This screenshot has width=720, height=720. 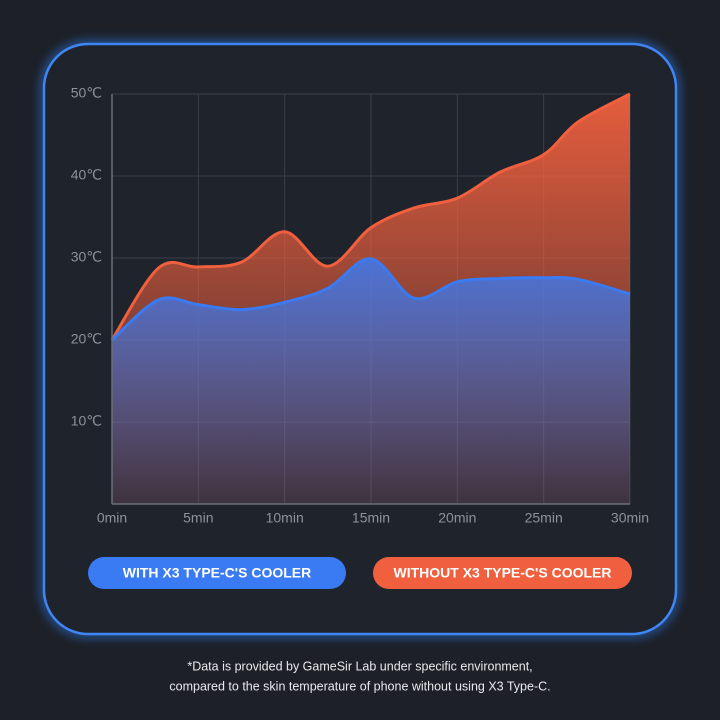 I want to click on y-tick-label: 40℃, so click(x=86, y=175).